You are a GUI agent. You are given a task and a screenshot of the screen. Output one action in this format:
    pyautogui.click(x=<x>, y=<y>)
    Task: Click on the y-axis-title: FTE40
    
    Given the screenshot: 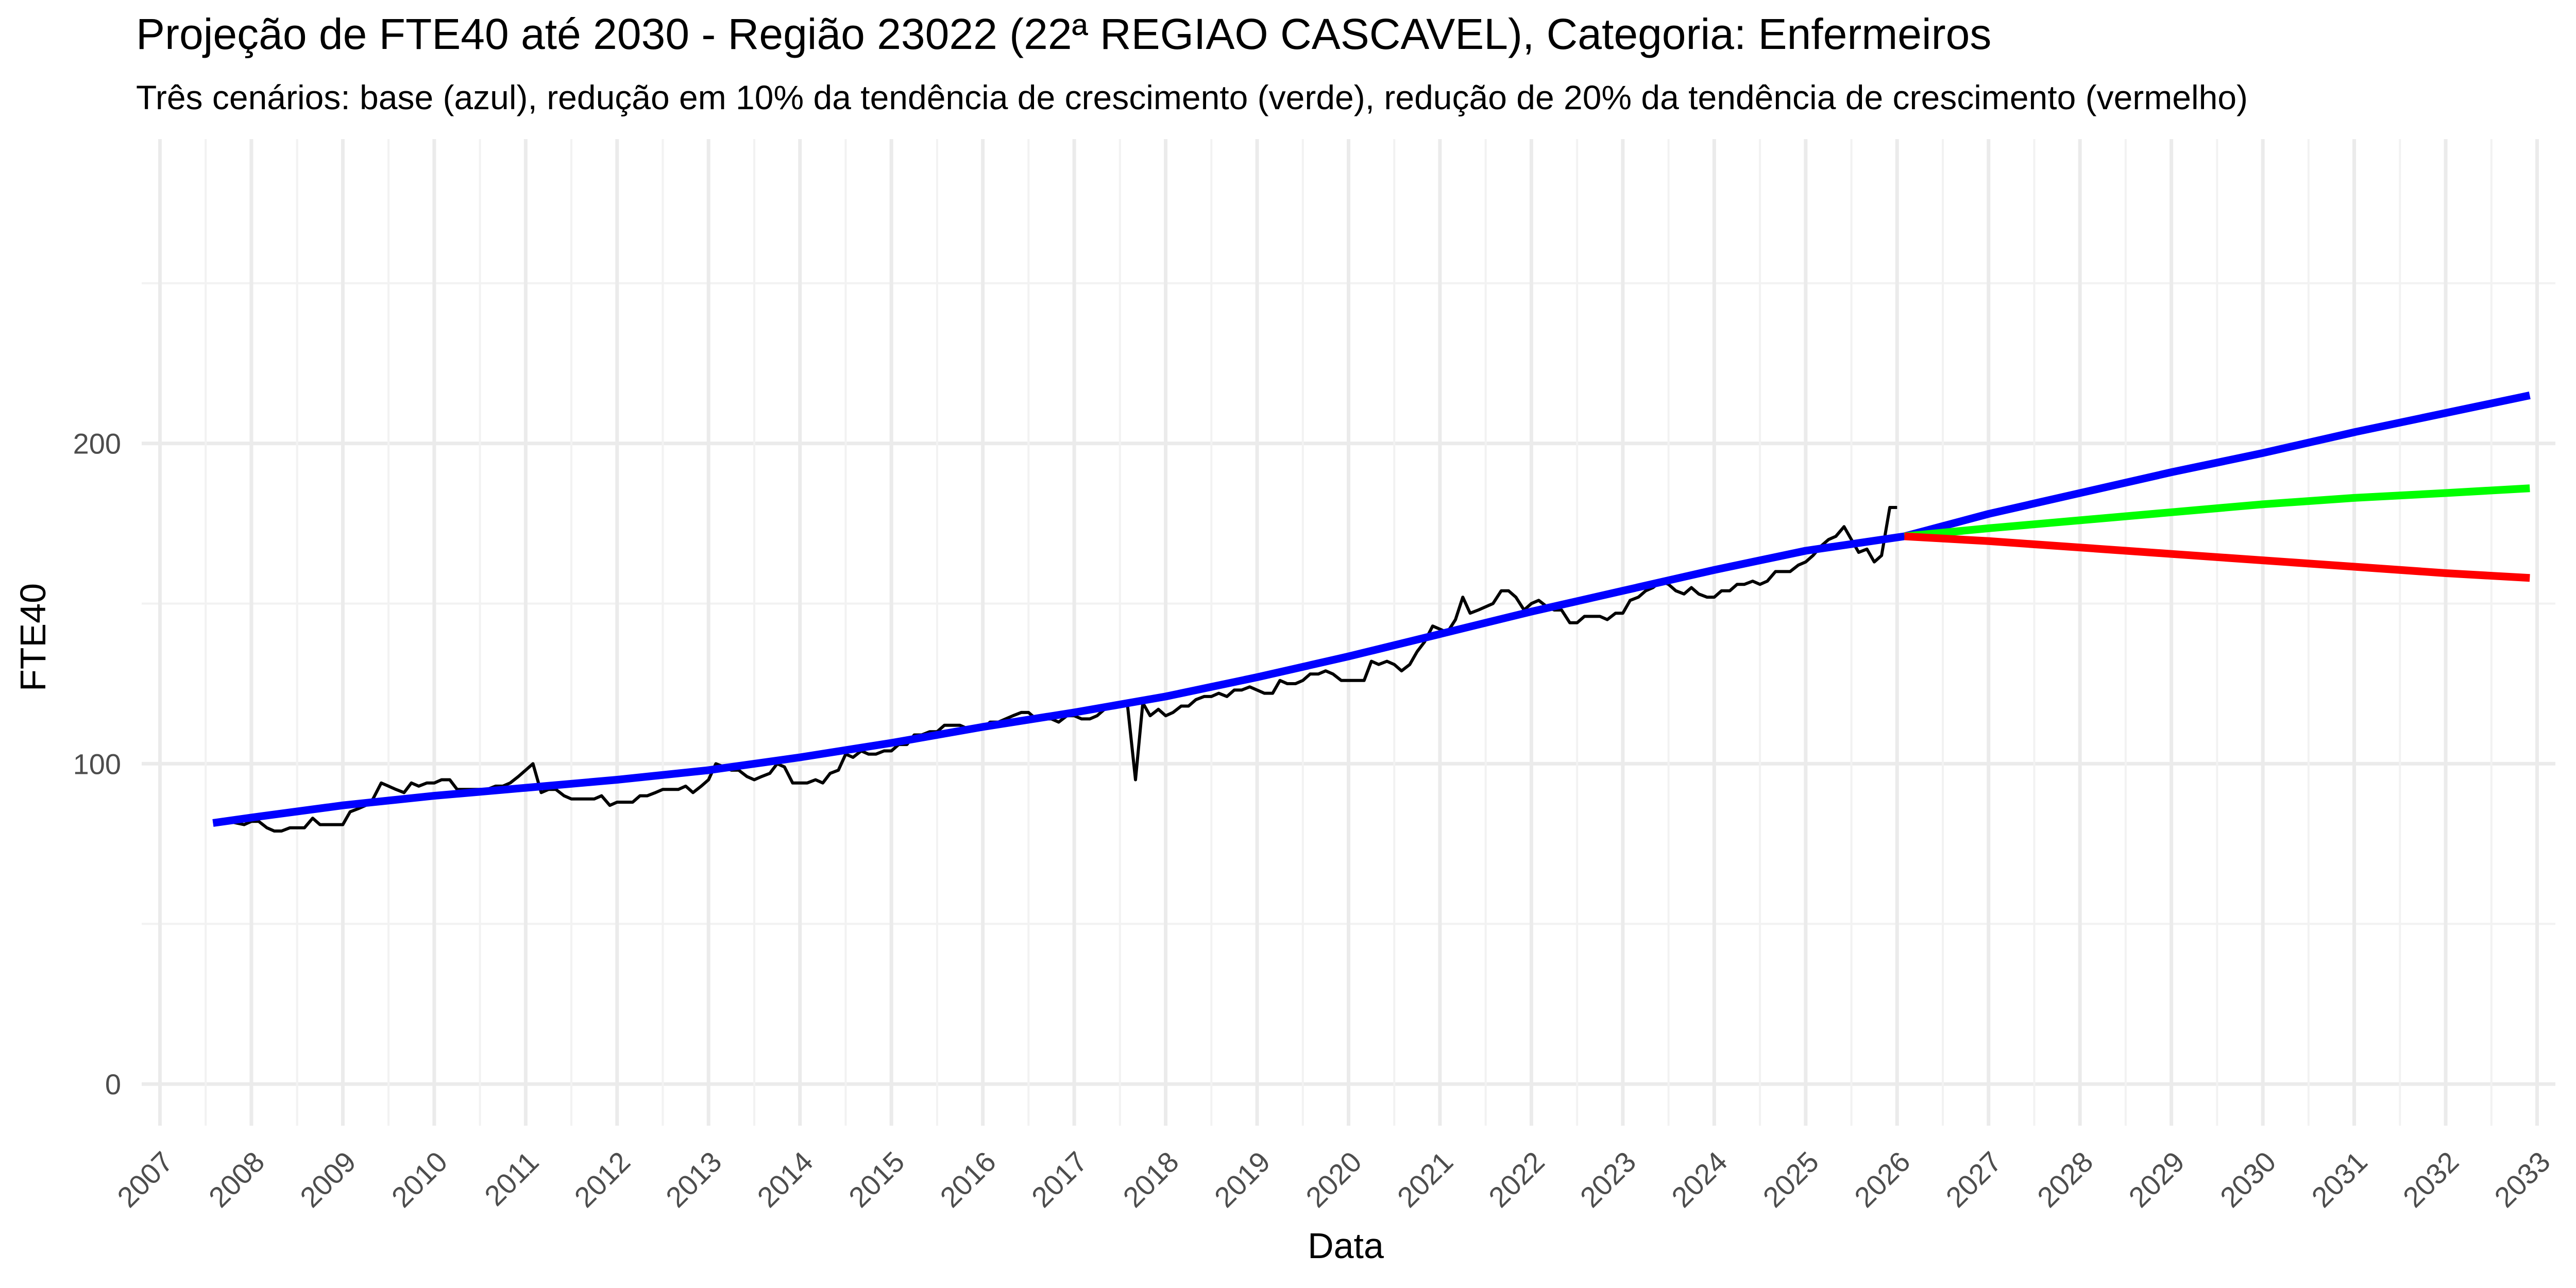 What is the action you would take?
    pyautogui.click(x=33, y=637)
    